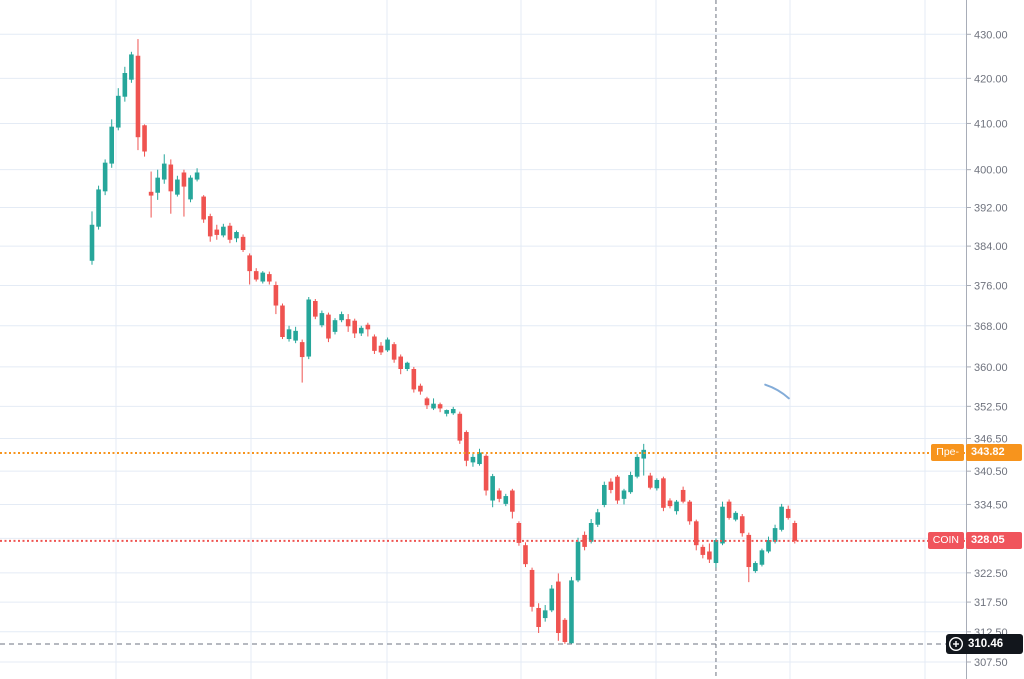 This screenshot has height=679, width=1024. I want to click on svg-text: 384.00, so click(991, 247).